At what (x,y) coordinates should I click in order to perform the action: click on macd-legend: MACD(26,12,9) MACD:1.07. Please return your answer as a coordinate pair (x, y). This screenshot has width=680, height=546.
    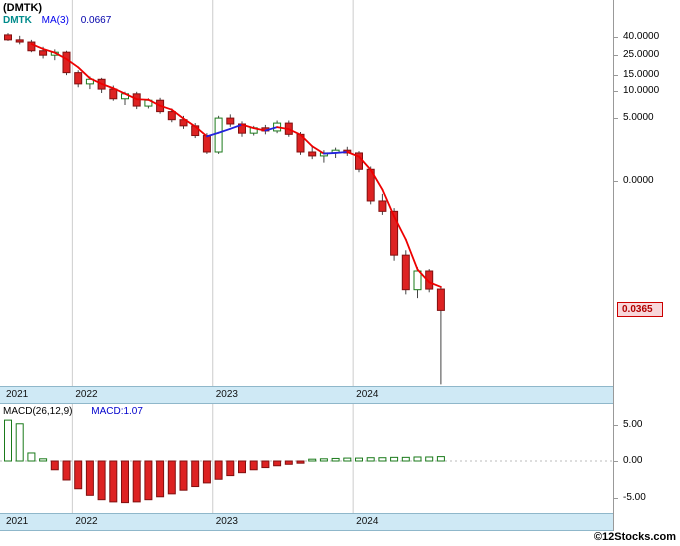
    Looking at the image, I should click on (73, 411).